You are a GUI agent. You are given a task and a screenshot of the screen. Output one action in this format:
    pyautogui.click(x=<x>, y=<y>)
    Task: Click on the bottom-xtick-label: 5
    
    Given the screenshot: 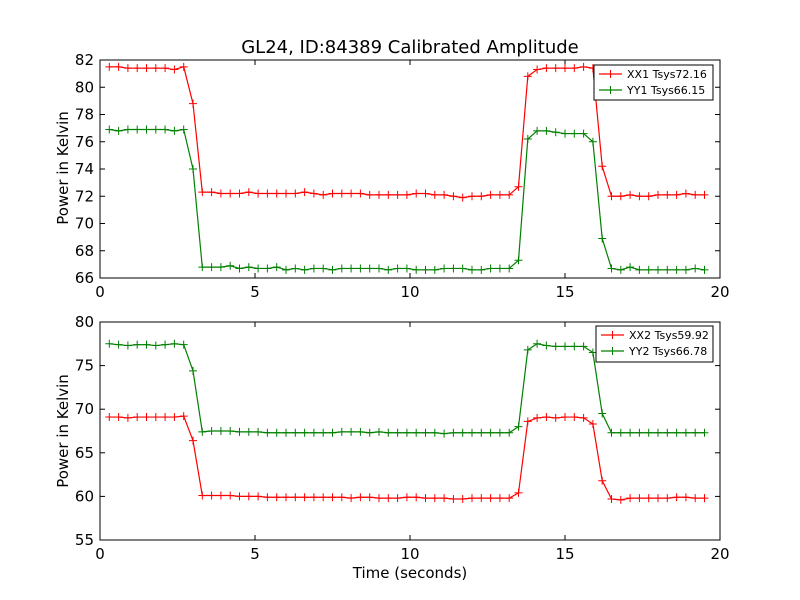 What is the action you would take?
    pyautogui.click(x=255, y=554)
    